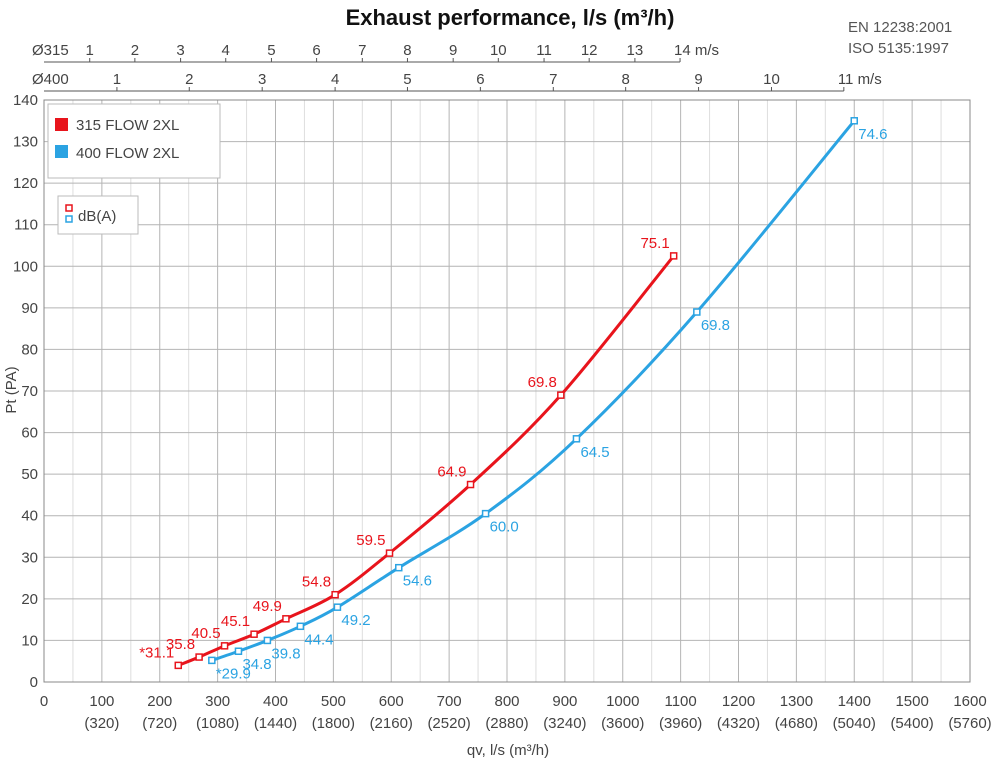 The image size is (1000, 763). I want to click on x-tick-secondary-label: (2880), so click(506, 723).